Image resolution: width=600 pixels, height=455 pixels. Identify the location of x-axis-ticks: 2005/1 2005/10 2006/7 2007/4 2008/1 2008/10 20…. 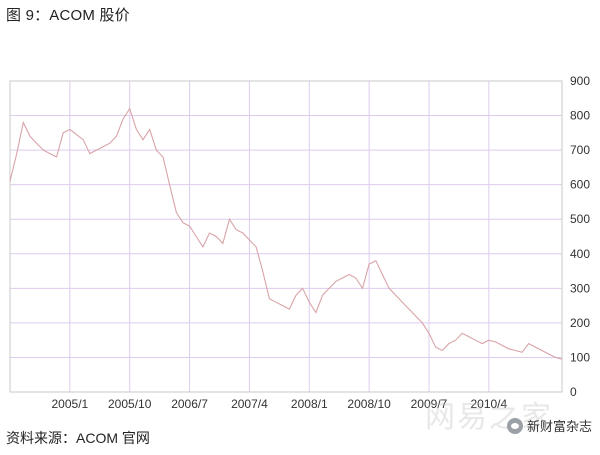
(280, 404).